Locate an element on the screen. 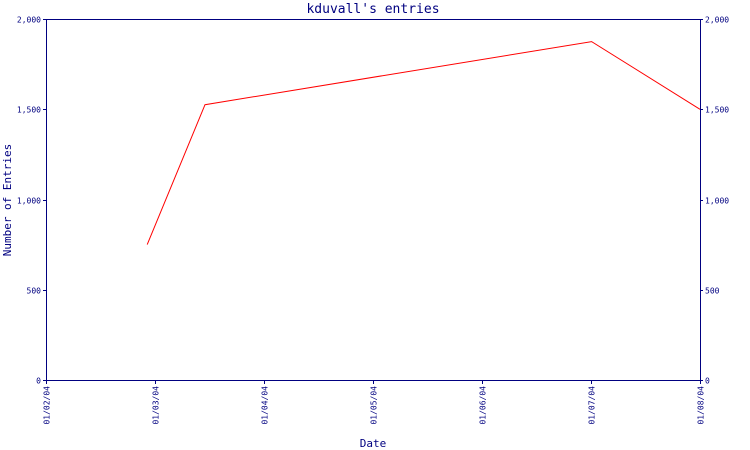 The height and width of the screenshot is (450, 750). y-tick-label-right: 1,500 is located at coordinates (717, 110).